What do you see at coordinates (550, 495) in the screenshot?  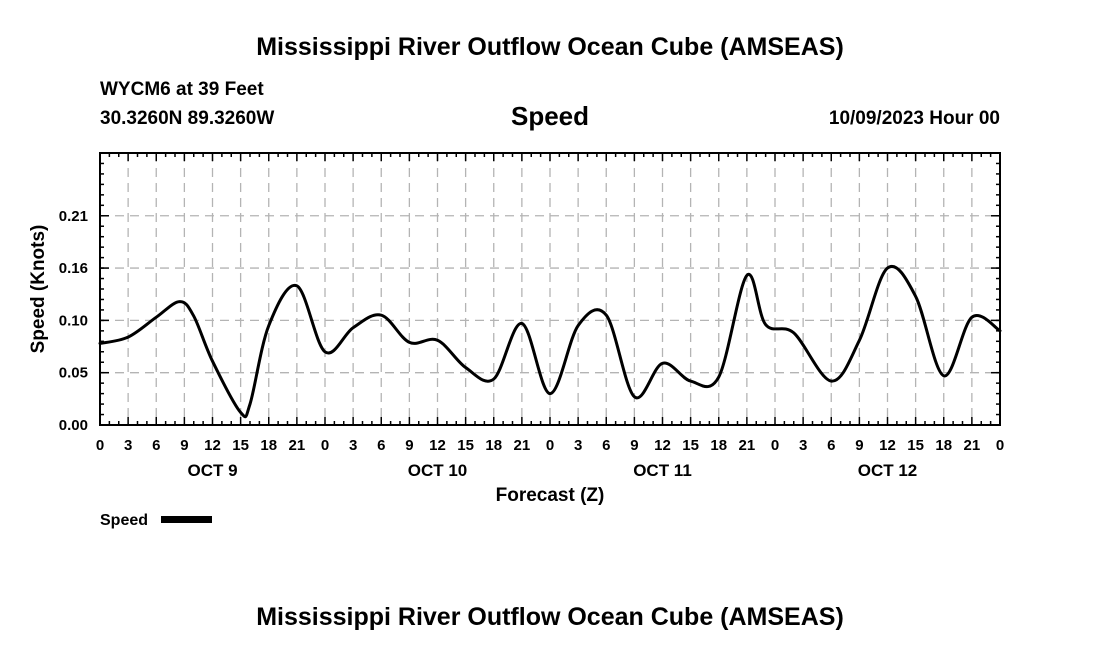 I see `x-axis-label: Forecast (Z)` at bounding box center [550, 495].